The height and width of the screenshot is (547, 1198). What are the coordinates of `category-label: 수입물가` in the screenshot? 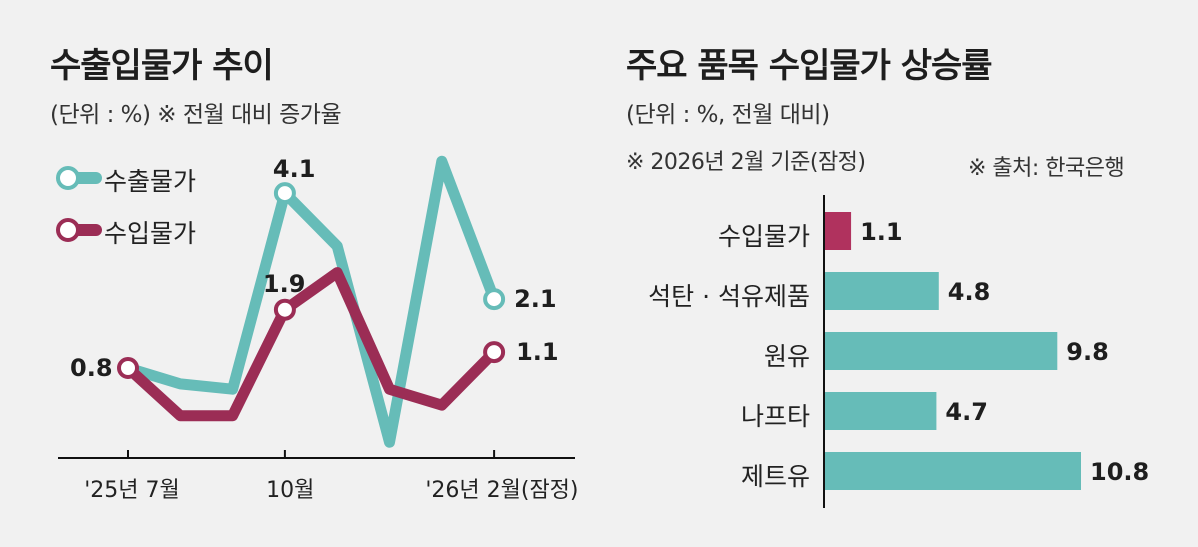 It's located at (763, 236).